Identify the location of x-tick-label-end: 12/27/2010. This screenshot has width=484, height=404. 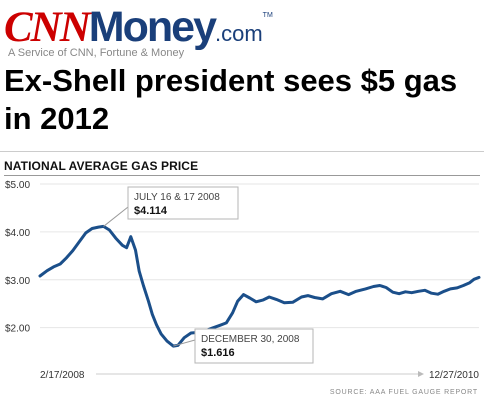
(454, 375).